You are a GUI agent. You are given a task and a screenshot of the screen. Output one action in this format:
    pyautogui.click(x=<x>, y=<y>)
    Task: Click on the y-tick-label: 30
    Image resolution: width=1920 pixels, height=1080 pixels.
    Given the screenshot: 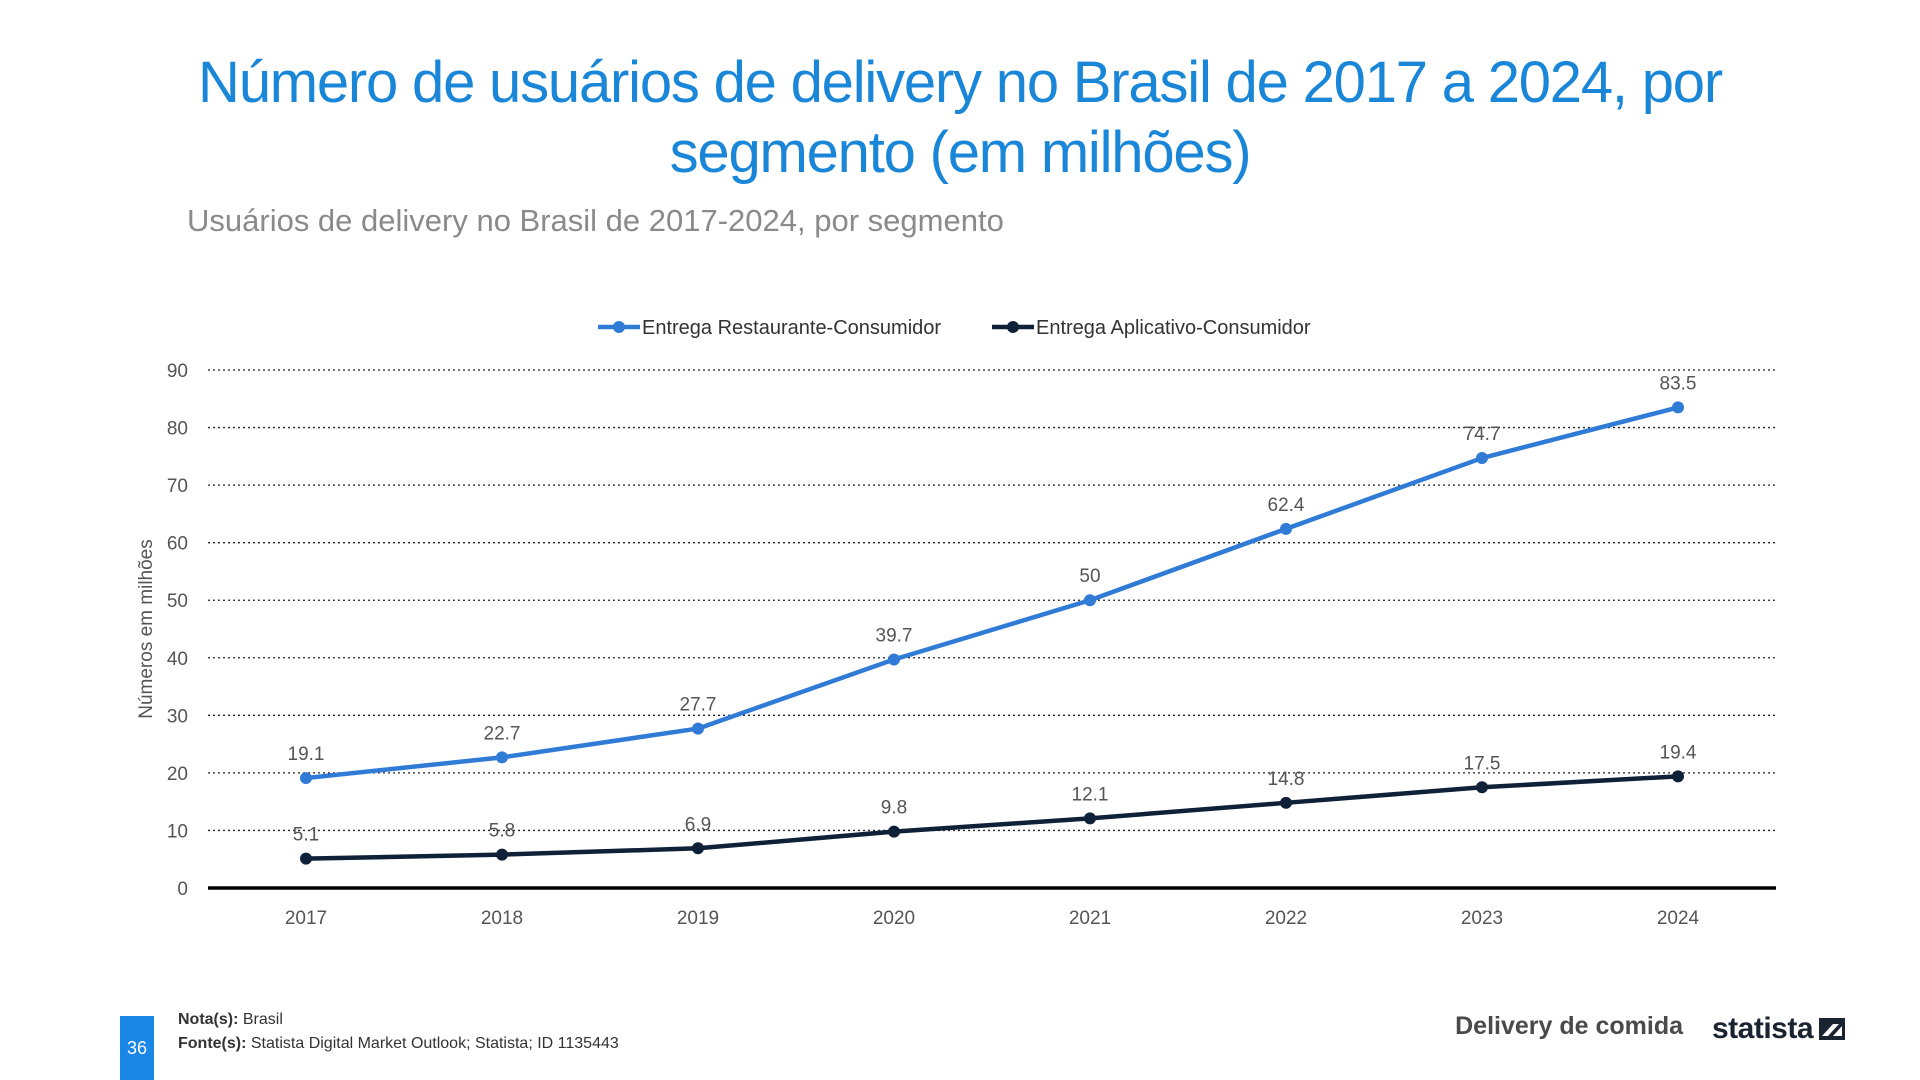 What is the action you would take?
    pyautogui.click(x=177, y=716)
    